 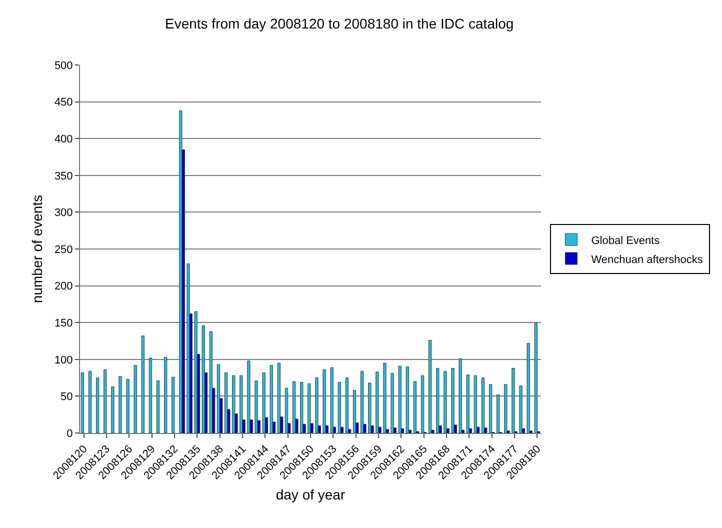 What do you see at coordinates (66, 397) in the screenshot?
I see `y-tick-label: 50` at bounding box center [66, 397].